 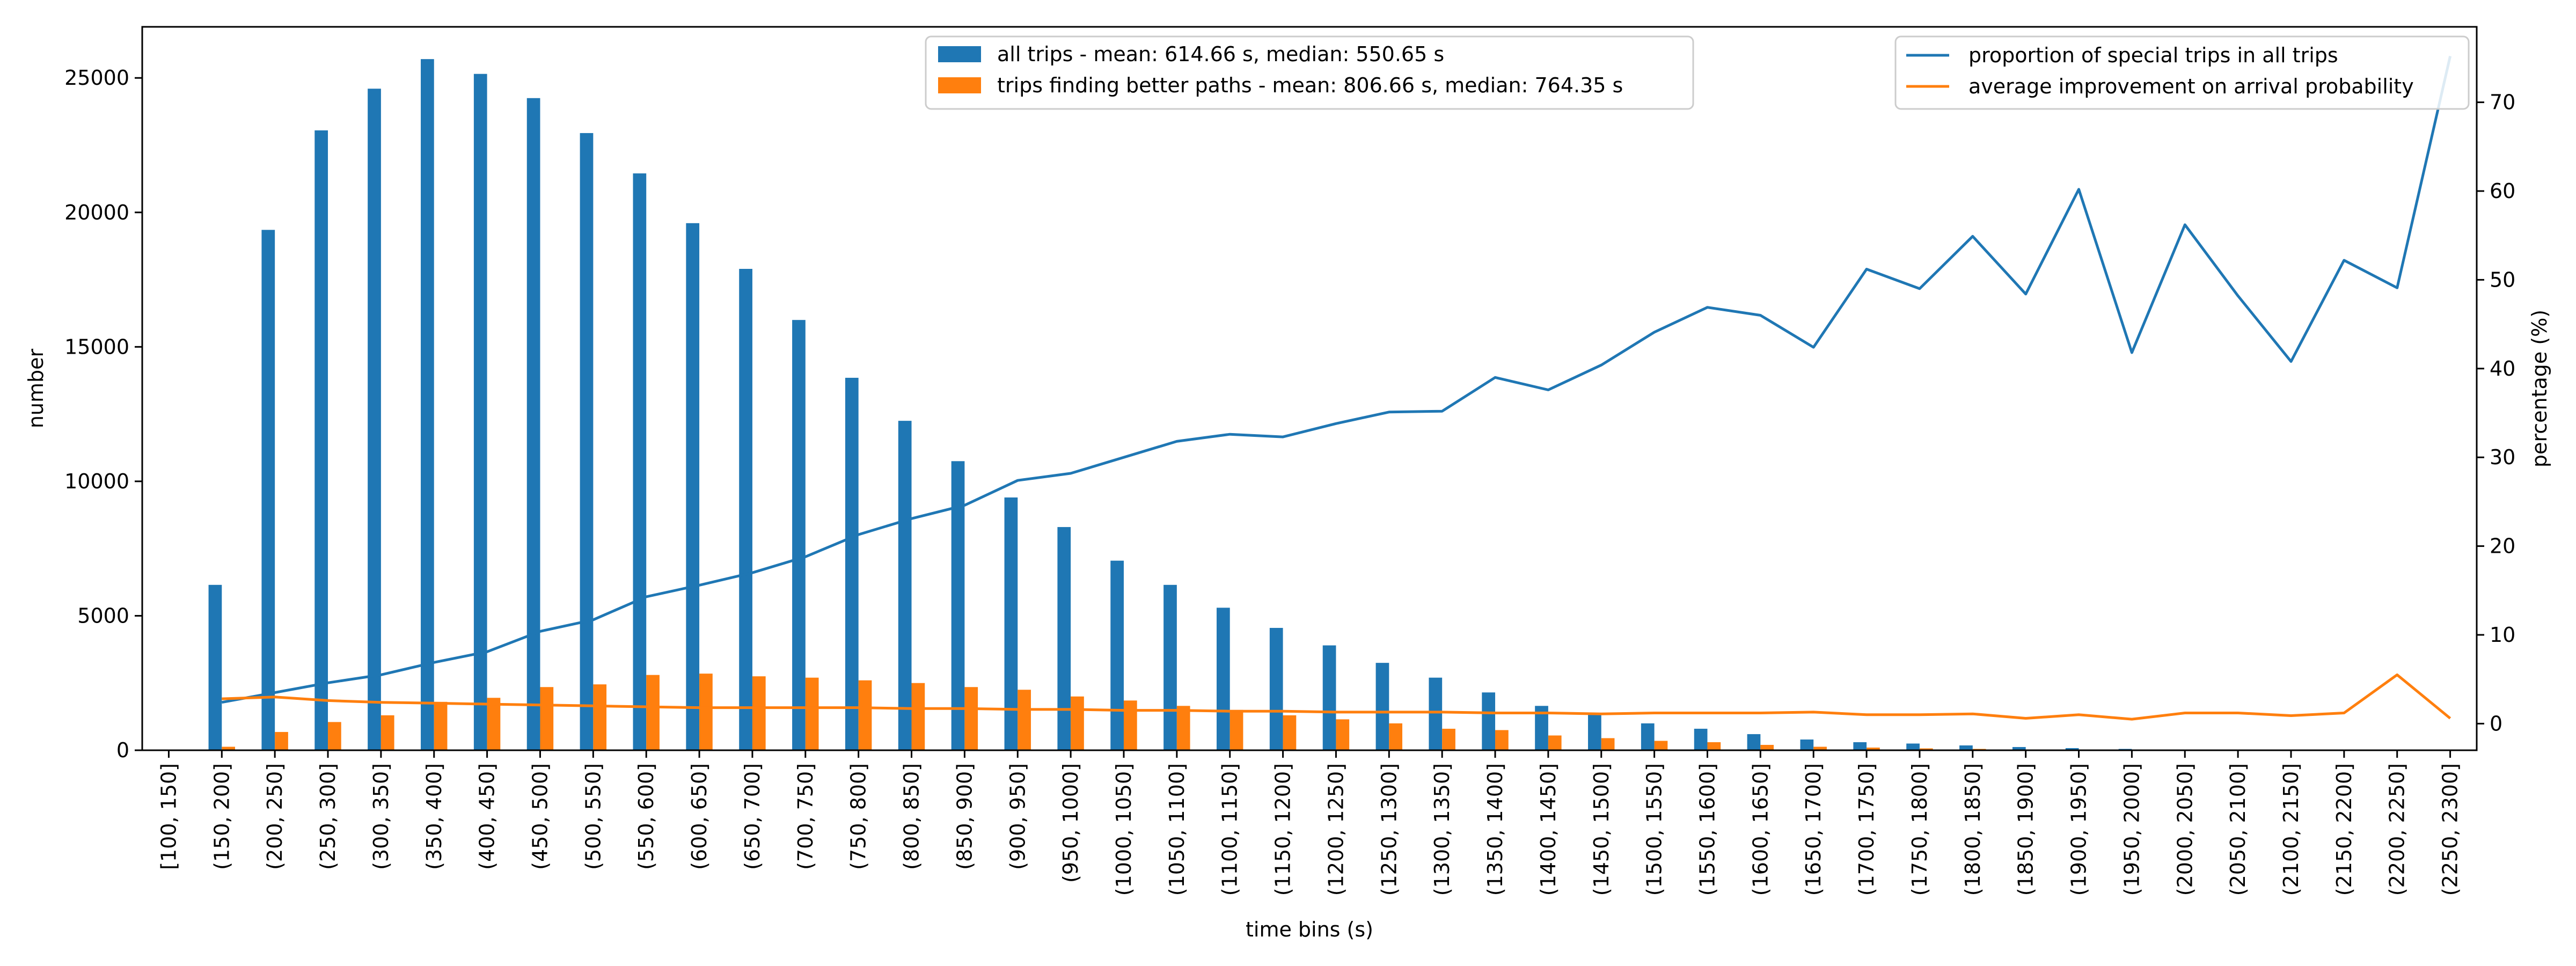 I want to click on x-tick-label: (1800, 1850], so click(x=1973, y=829).